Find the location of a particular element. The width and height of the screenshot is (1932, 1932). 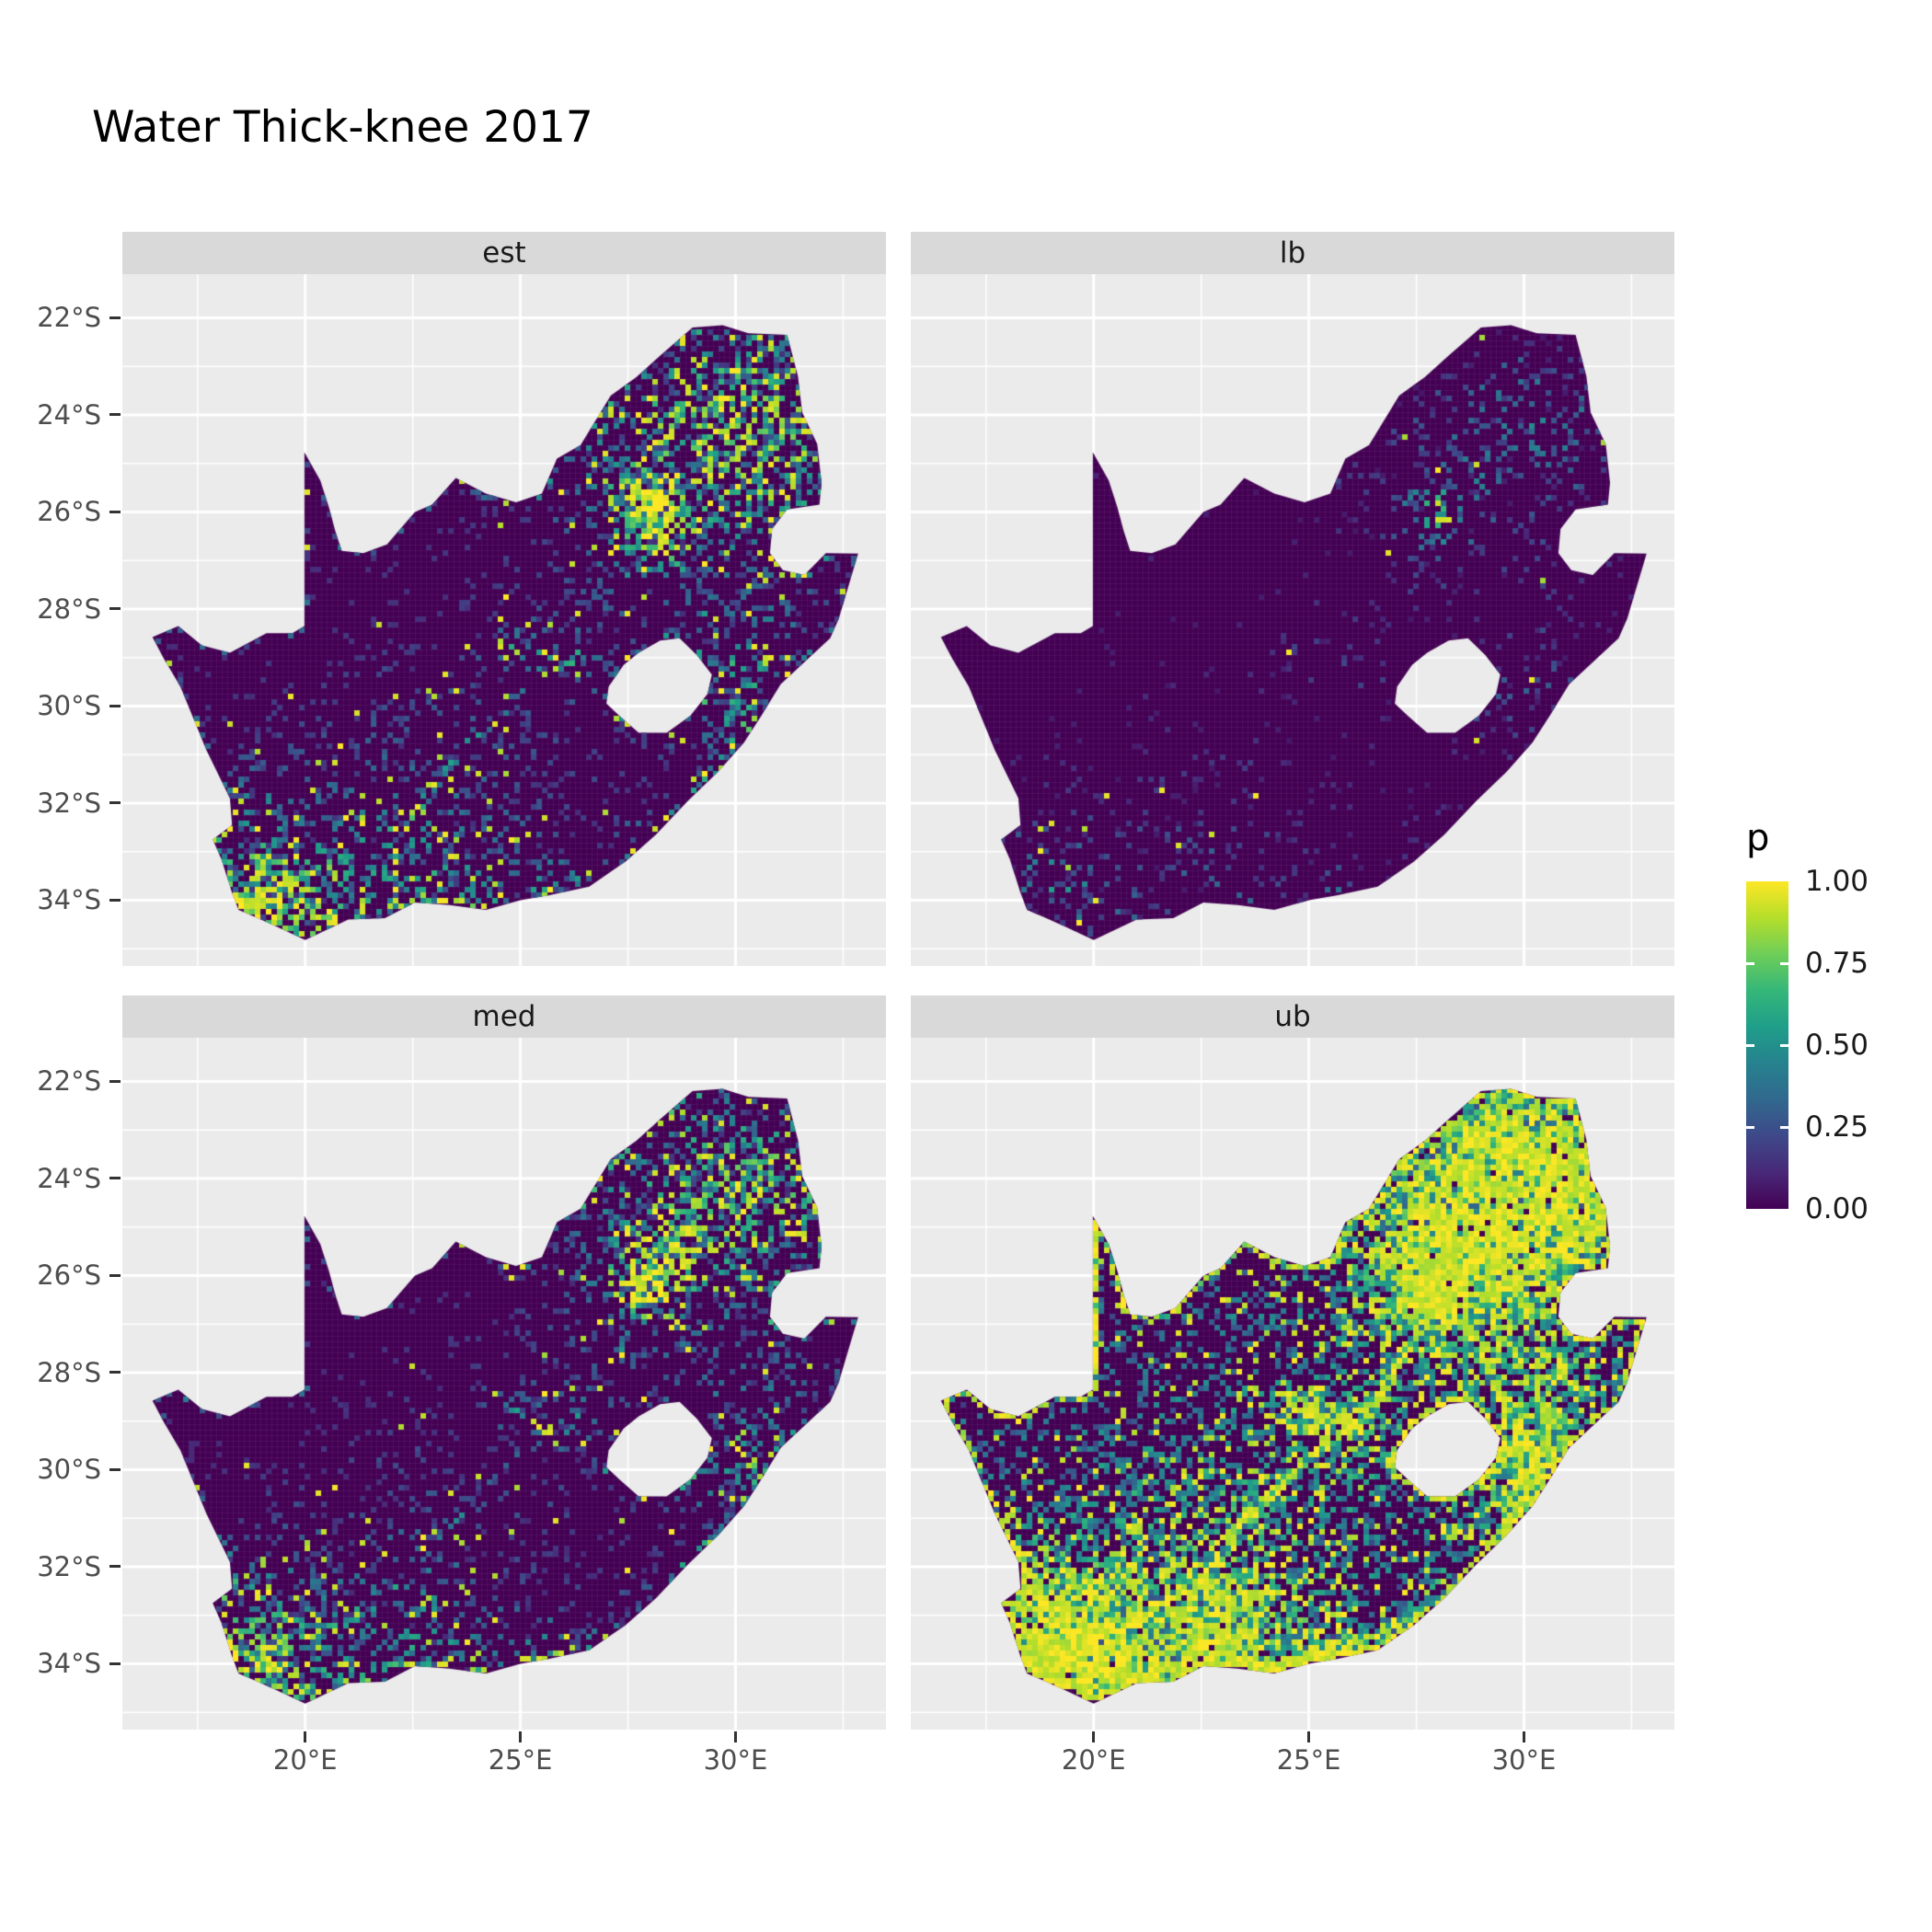

map-canvas-ub is located at coordinates (1292, 1384).